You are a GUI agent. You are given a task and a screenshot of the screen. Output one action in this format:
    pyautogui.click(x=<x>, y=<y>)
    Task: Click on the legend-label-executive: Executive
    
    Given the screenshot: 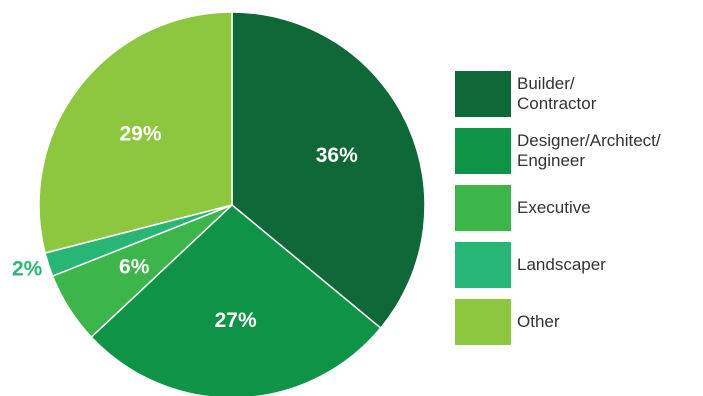 What is the action you would take?
    pyautogui.click(x=554, y=207)
    